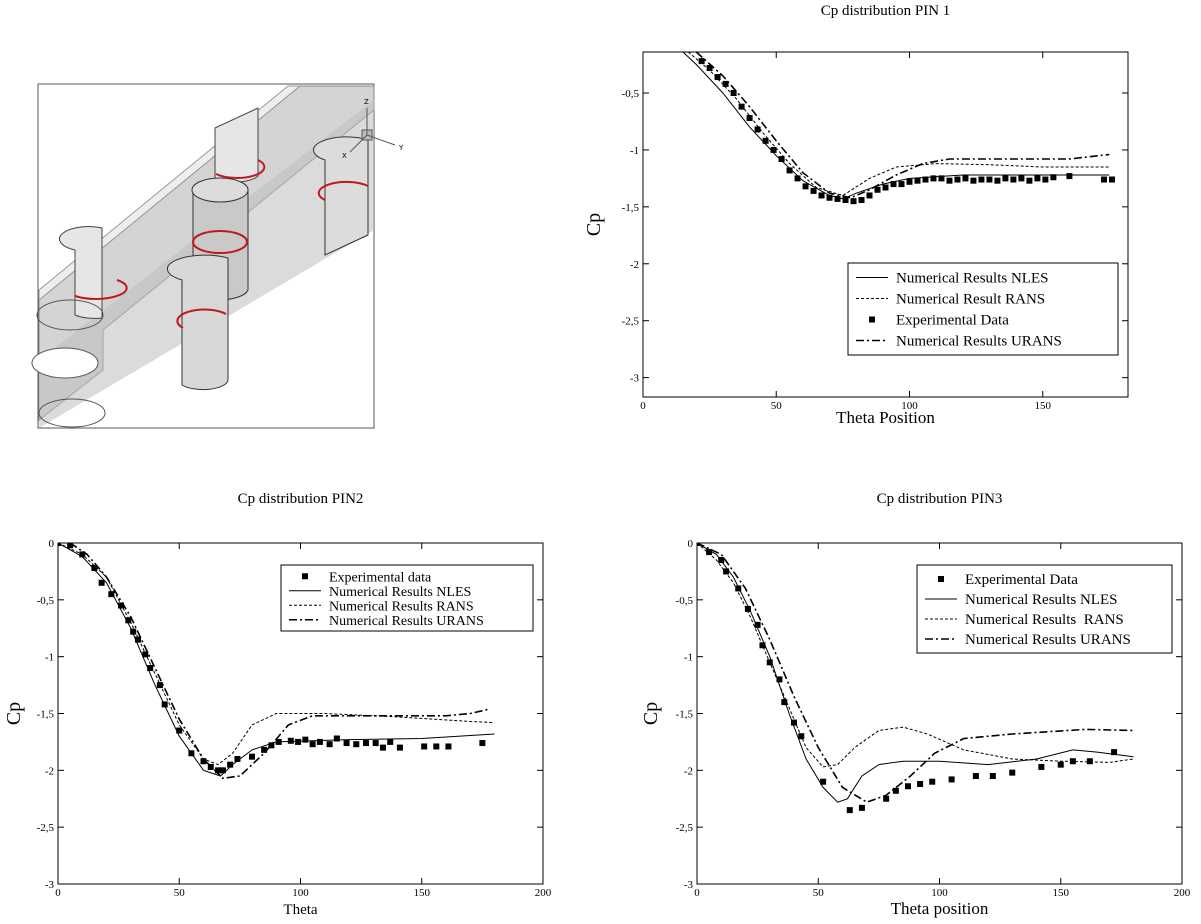 This screenshot has height=924, width=1201. What do you see at coordinates (635, 379) in the screenshot?
I see `y-tick-label: -3` at bounding box center [635, 379].